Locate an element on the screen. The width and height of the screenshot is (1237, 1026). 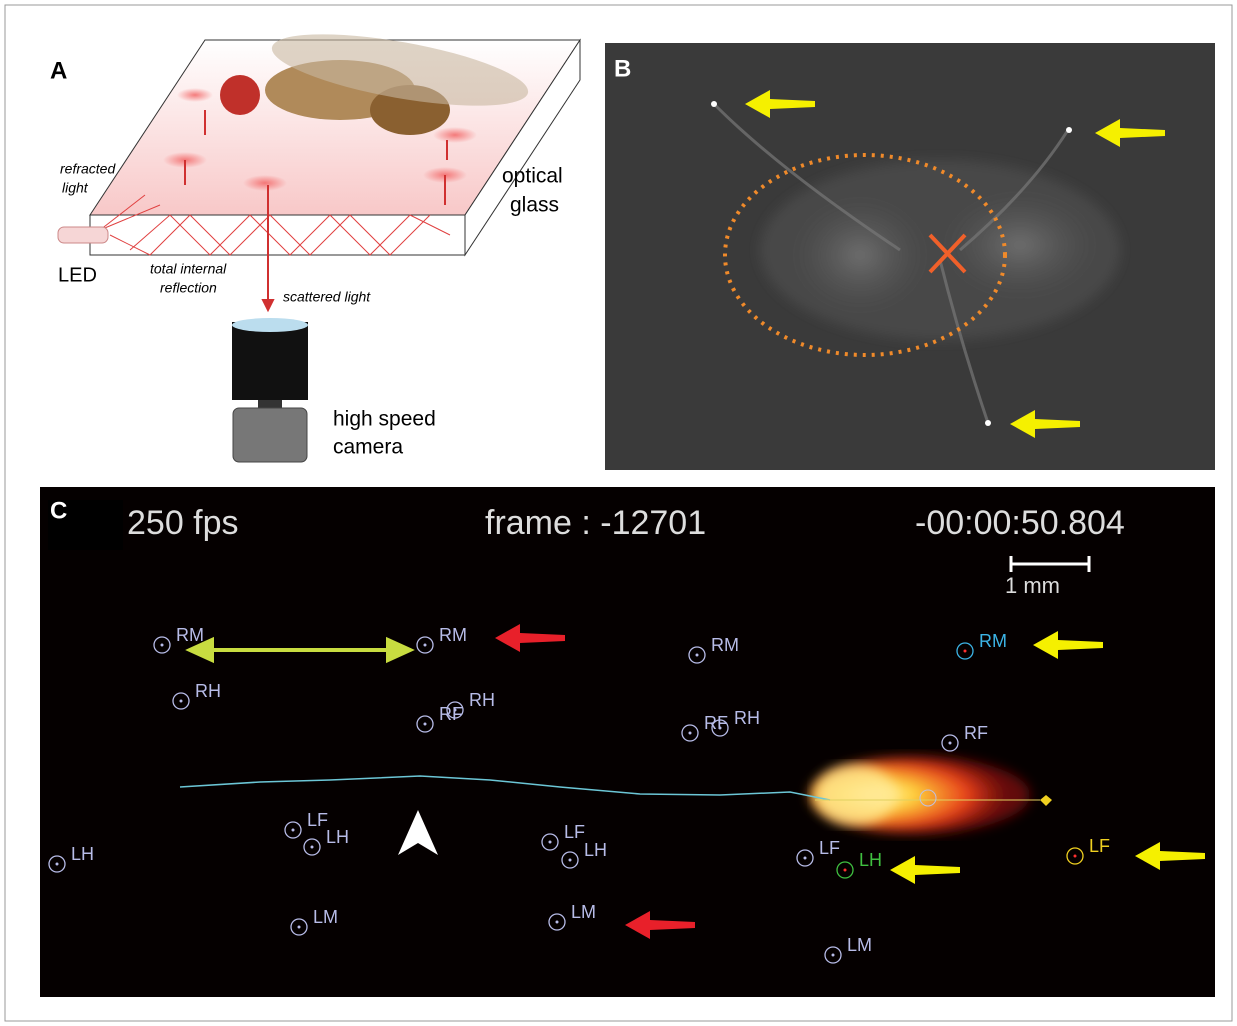
annotation: camera is located at coordinates (368, 447).